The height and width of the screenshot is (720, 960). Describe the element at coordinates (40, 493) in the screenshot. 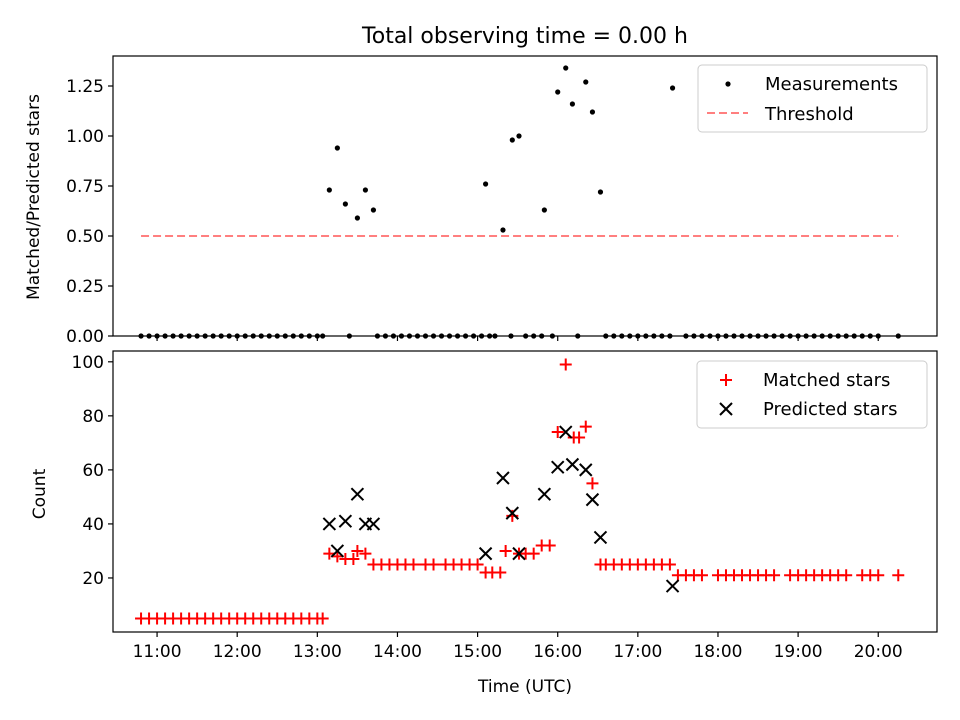

I see `count-plot-y-label: Count` at that location.